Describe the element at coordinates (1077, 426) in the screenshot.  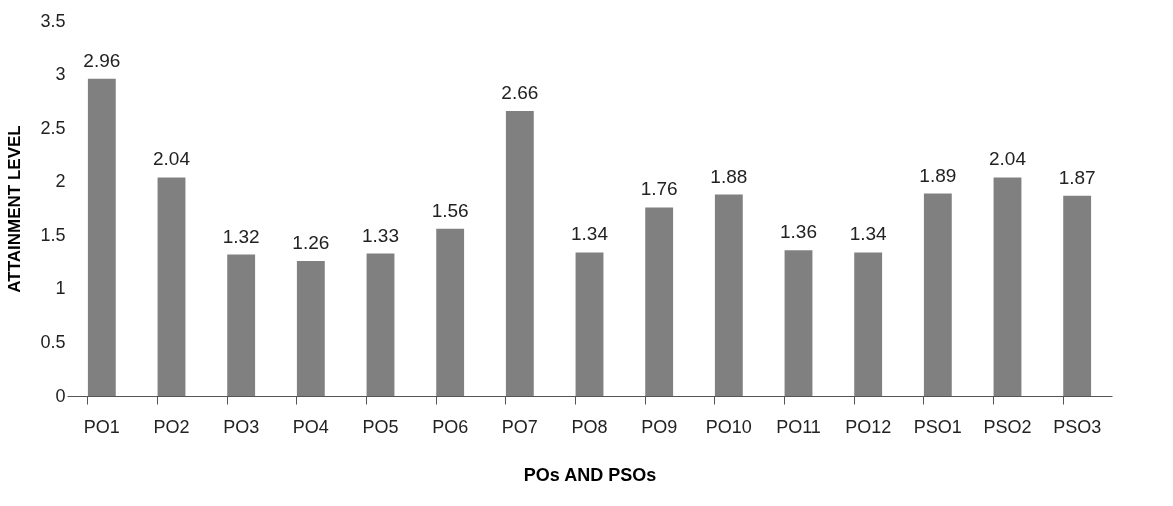
I see `x-tick-label: PSO3` at that location.